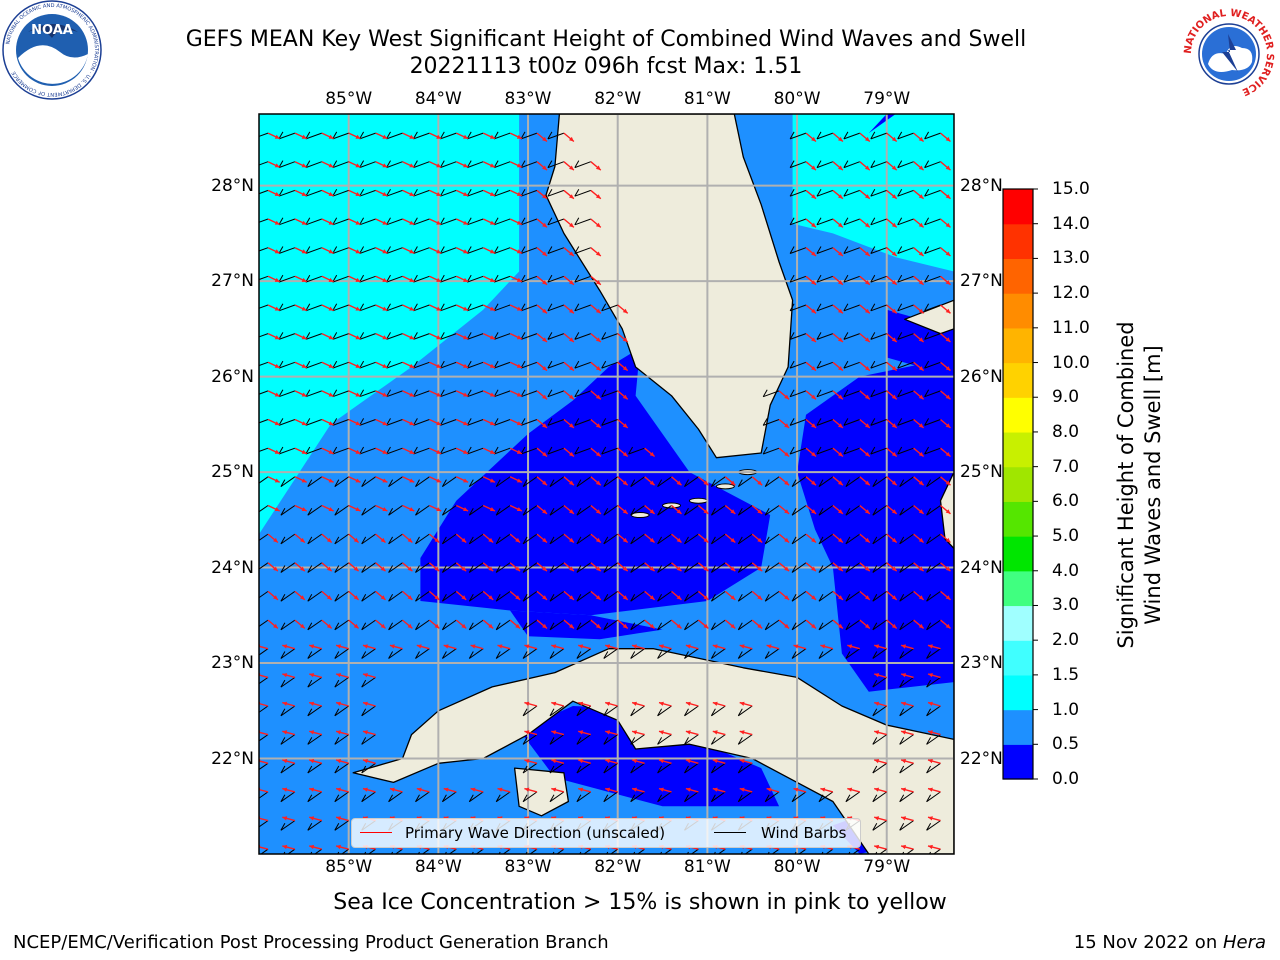  What do you see at coordinates (981, 663) in the screenshot?
I see `lat-tick-label-right: 23°N` at bounding box center [981, 663].